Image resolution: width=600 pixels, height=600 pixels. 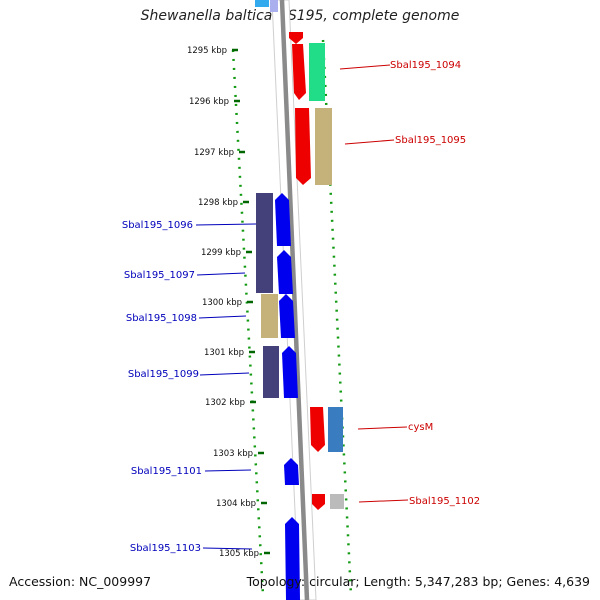 I want to click on gene-label: cysM, so click(x=420, y=427).